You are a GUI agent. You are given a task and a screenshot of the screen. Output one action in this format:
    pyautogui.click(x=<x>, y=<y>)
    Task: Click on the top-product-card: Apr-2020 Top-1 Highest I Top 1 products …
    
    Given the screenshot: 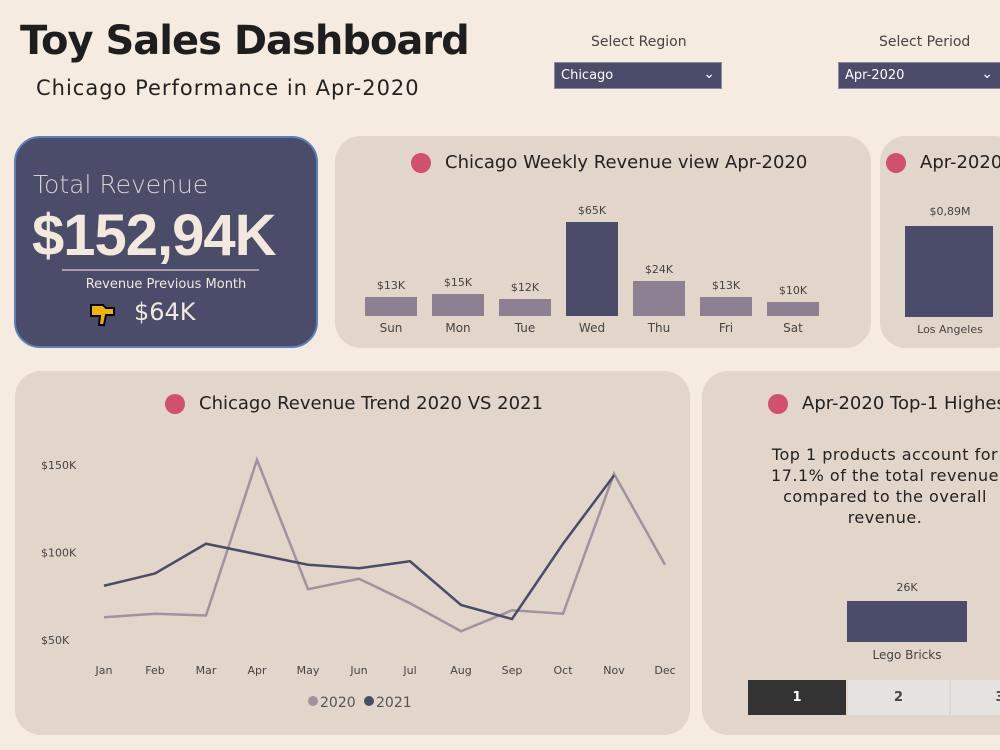 What is the action you would take?
    pyautogui.click(x=851, y=553)
    